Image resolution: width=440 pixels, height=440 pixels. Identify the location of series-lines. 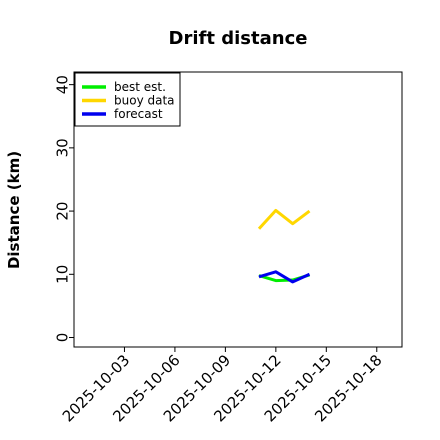
(284, 246).